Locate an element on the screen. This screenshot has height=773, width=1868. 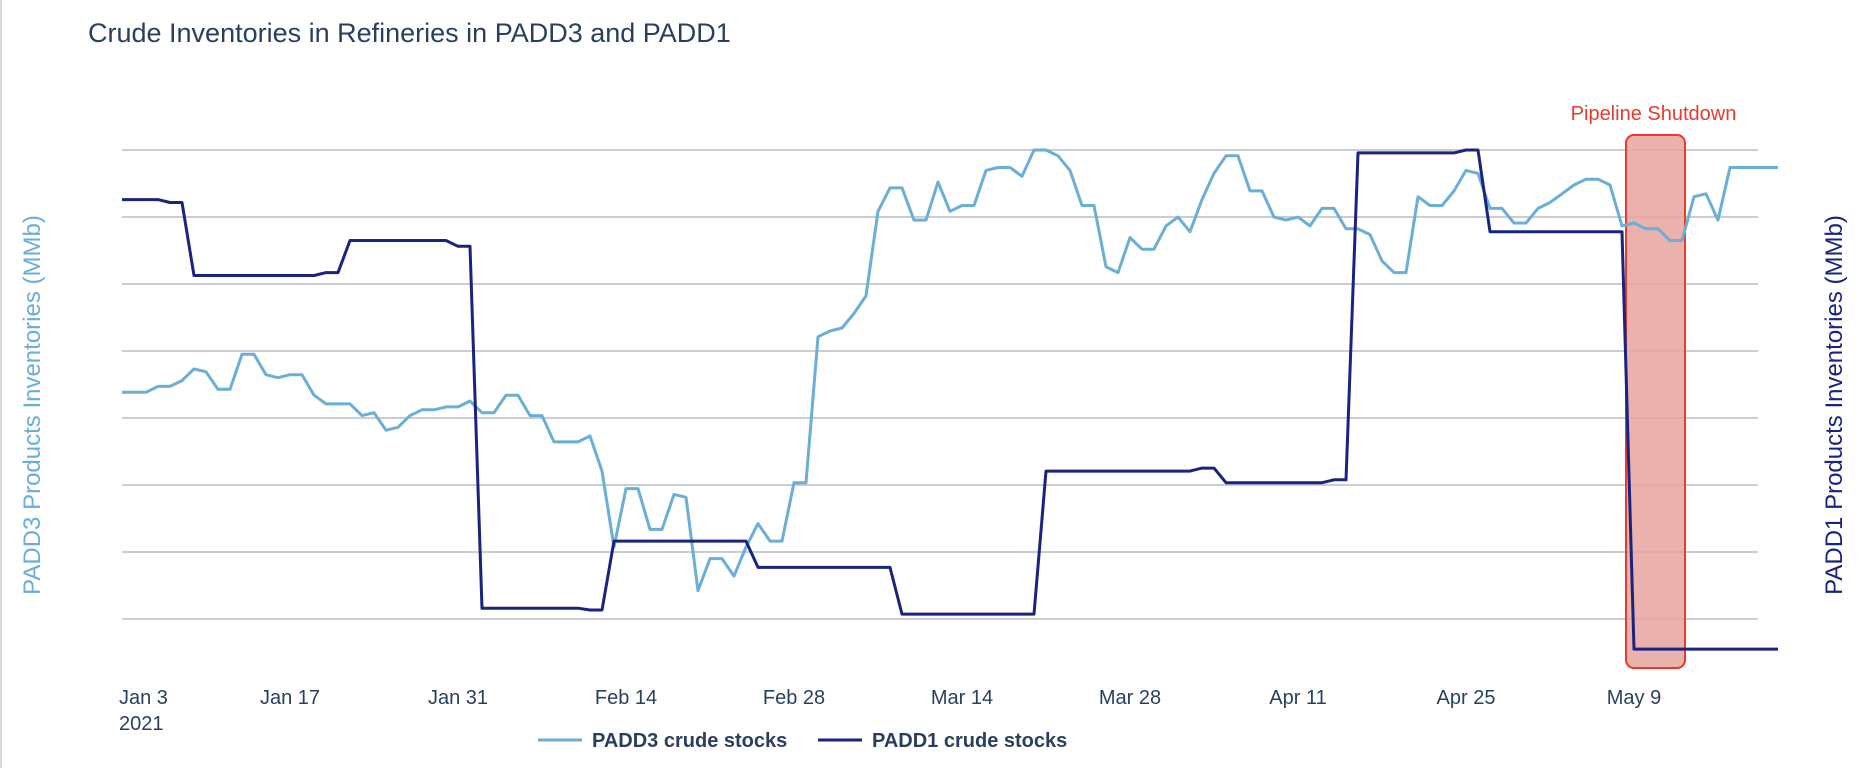
x-tick-label: Mar 14 is located at coordinates (962, 698).